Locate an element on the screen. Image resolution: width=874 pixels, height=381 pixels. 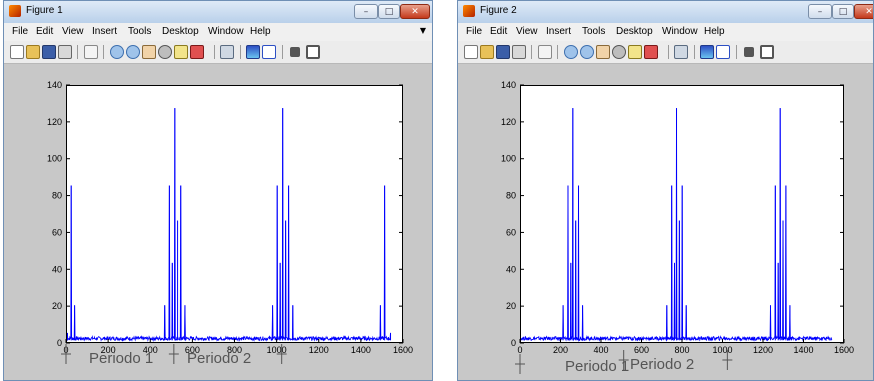
title-bar: Figure 2 – □ ✕ is located at coordinates (665, 12).